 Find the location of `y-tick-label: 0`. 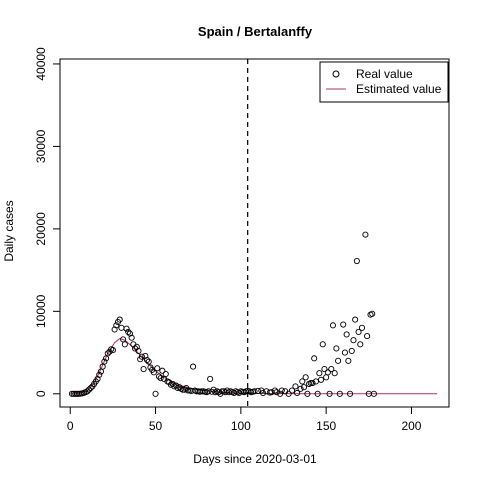

y-tick-label: 0 is located at coordinates (41, 393).